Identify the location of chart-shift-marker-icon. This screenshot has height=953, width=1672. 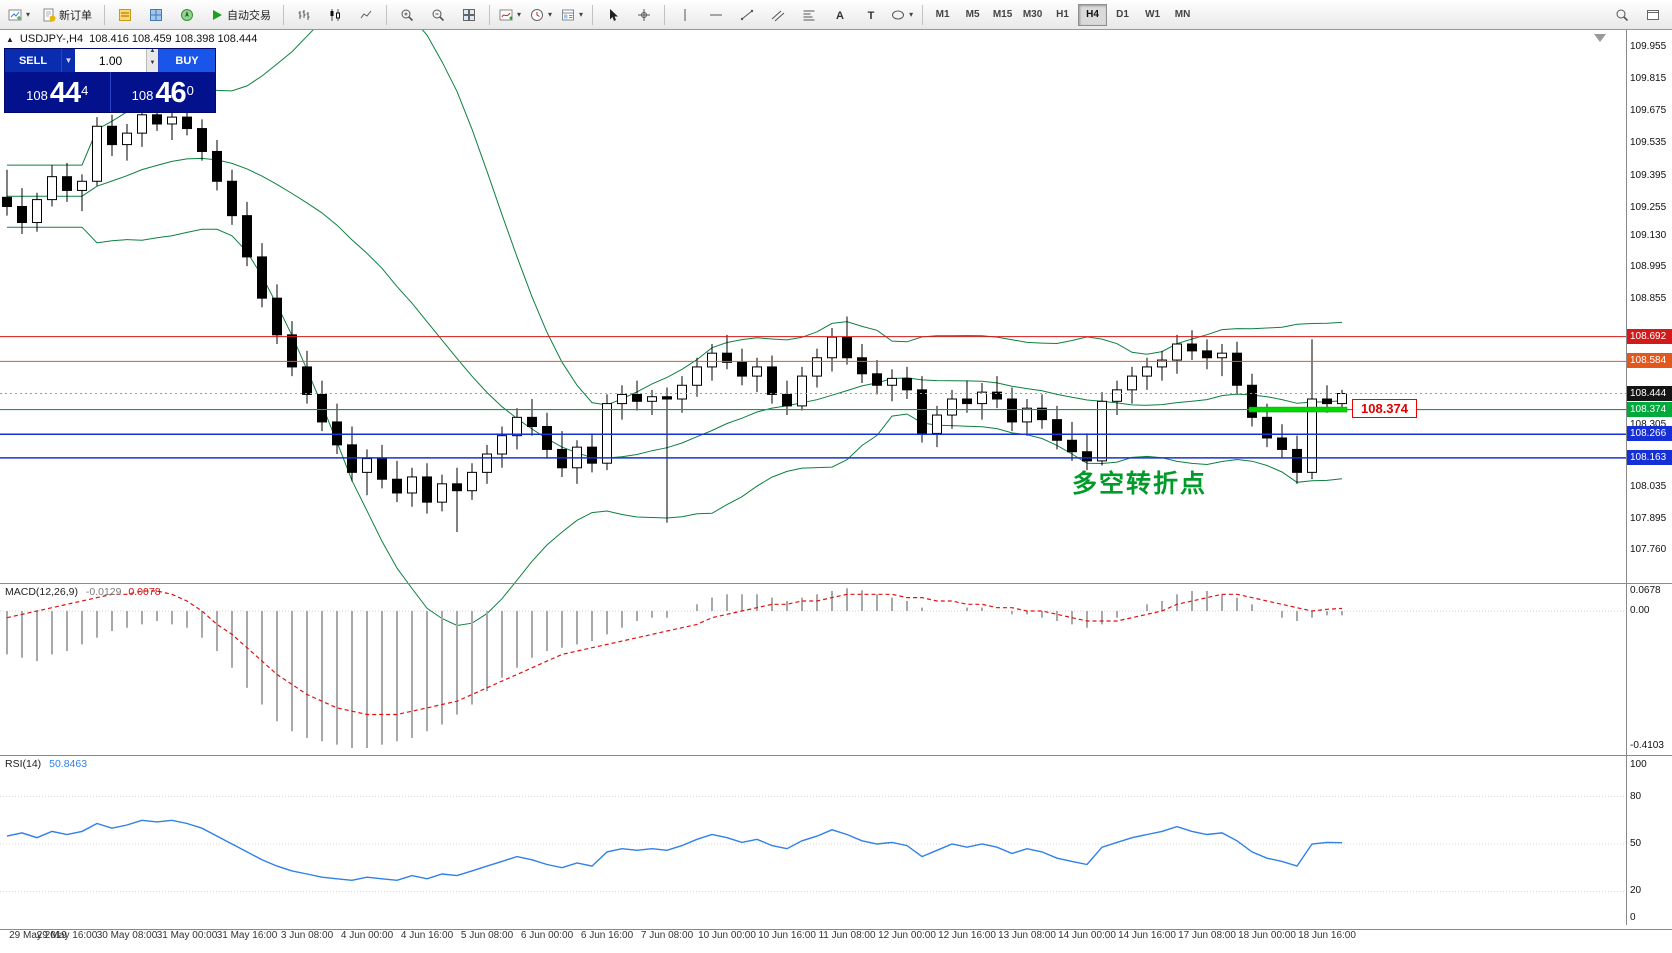
(1600, 38).